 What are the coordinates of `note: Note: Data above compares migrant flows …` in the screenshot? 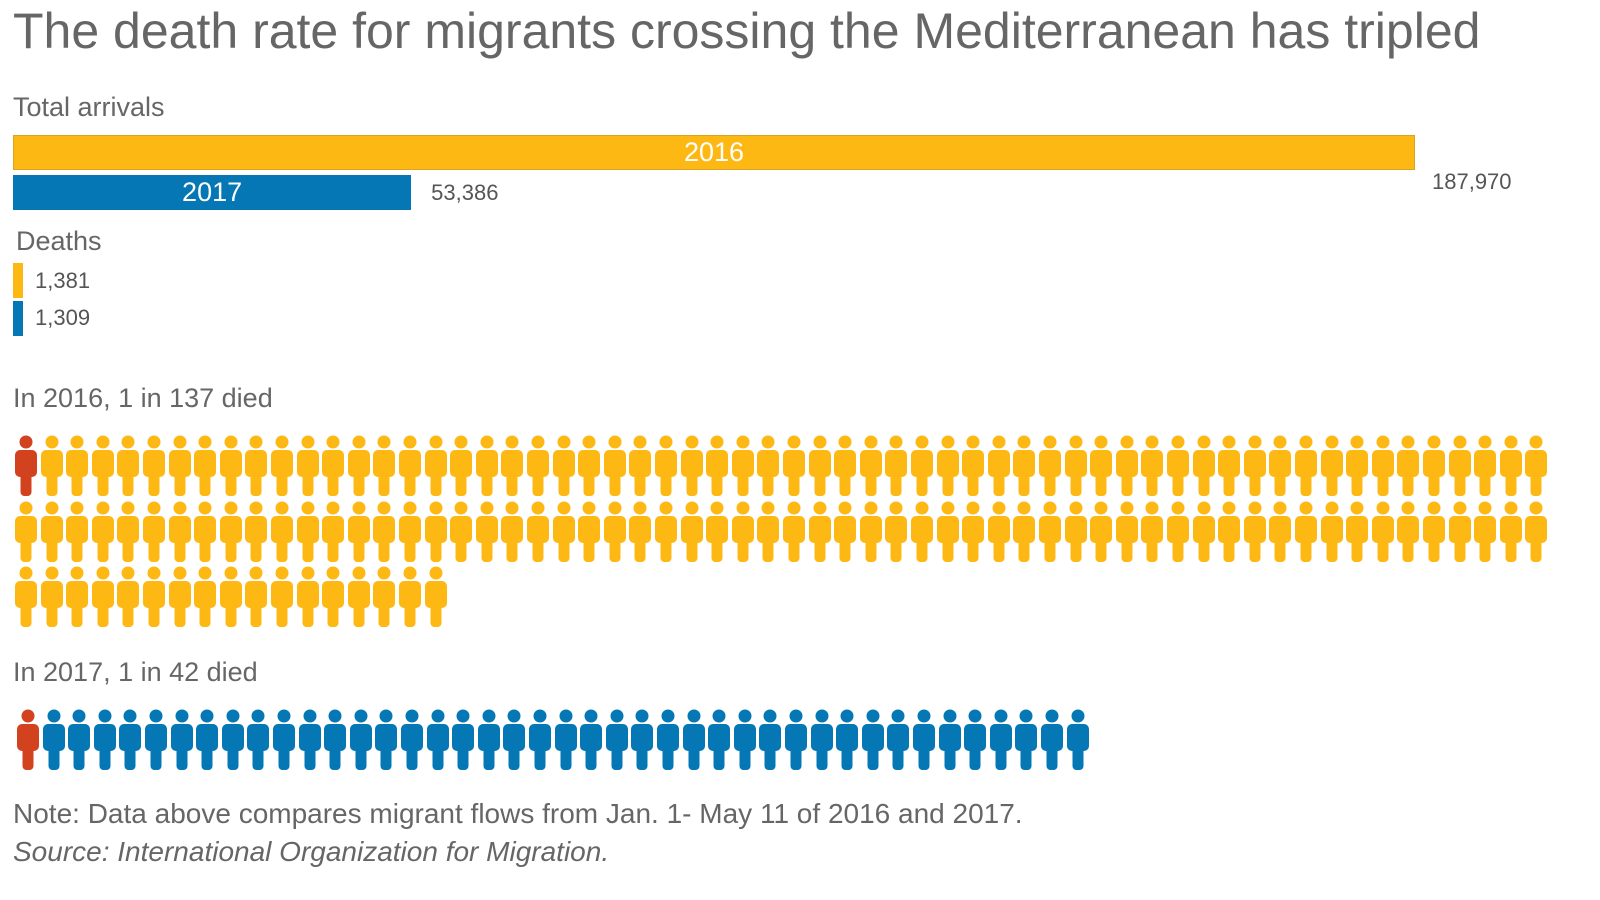 It's located at (518, 813).